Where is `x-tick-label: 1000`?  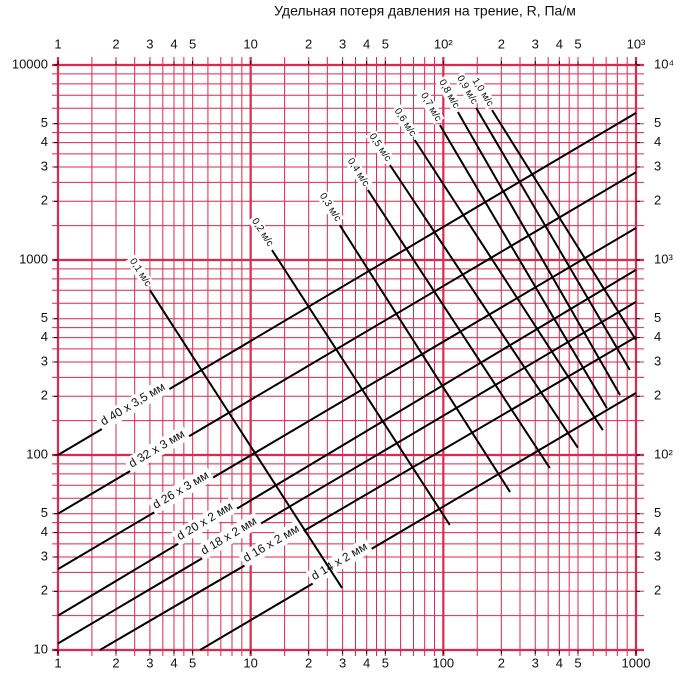
x-tick-label: 1000 is located at coordinates (636, 662).